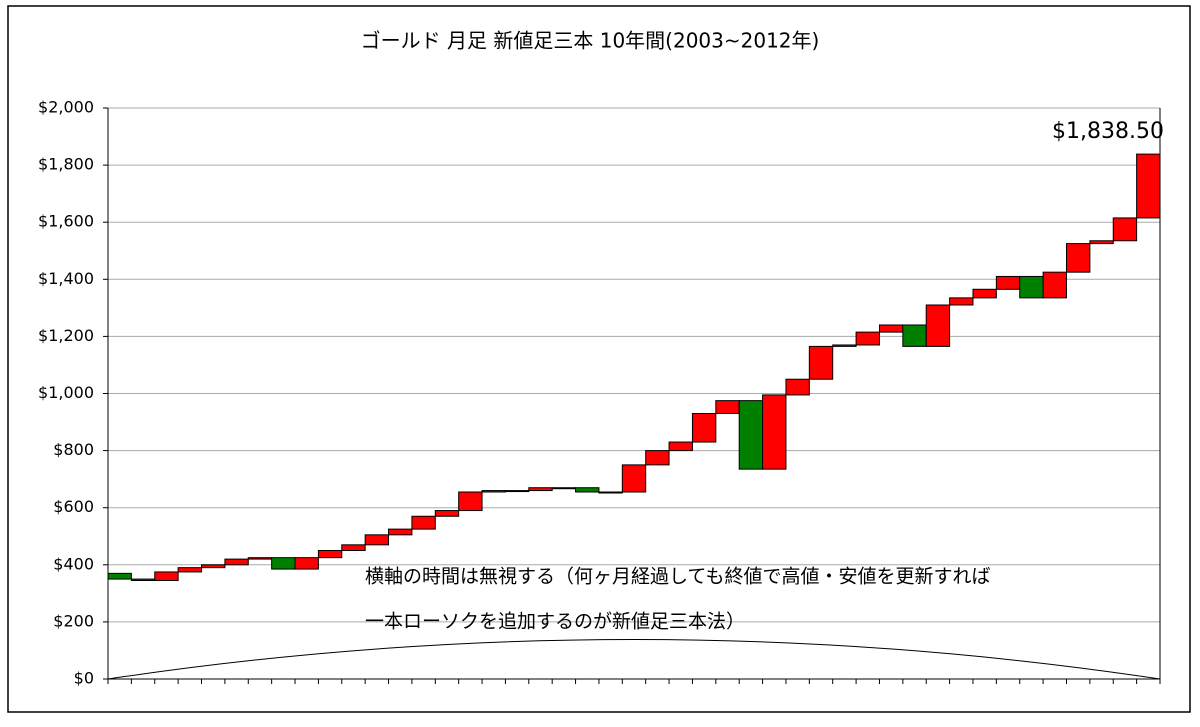 The image size is (1200, 727). I want to click on chart-title: ゴールド 月足 新値足三本 10年間(2003~2012年), so click(590, 41).